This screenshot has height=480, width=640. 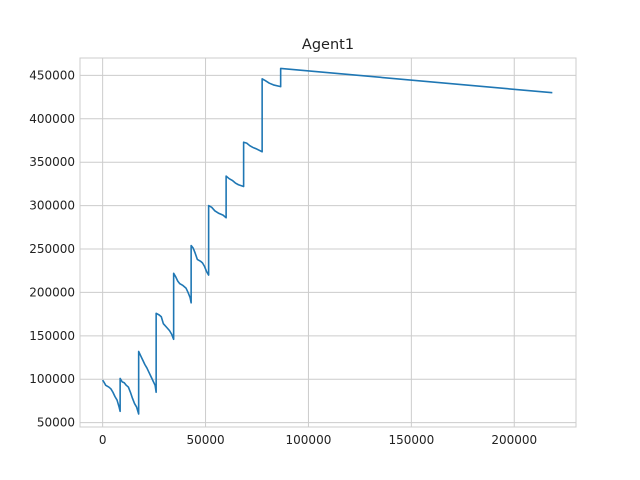 I want to click on y-tick-label: 250000, so click(x=52, y=249).